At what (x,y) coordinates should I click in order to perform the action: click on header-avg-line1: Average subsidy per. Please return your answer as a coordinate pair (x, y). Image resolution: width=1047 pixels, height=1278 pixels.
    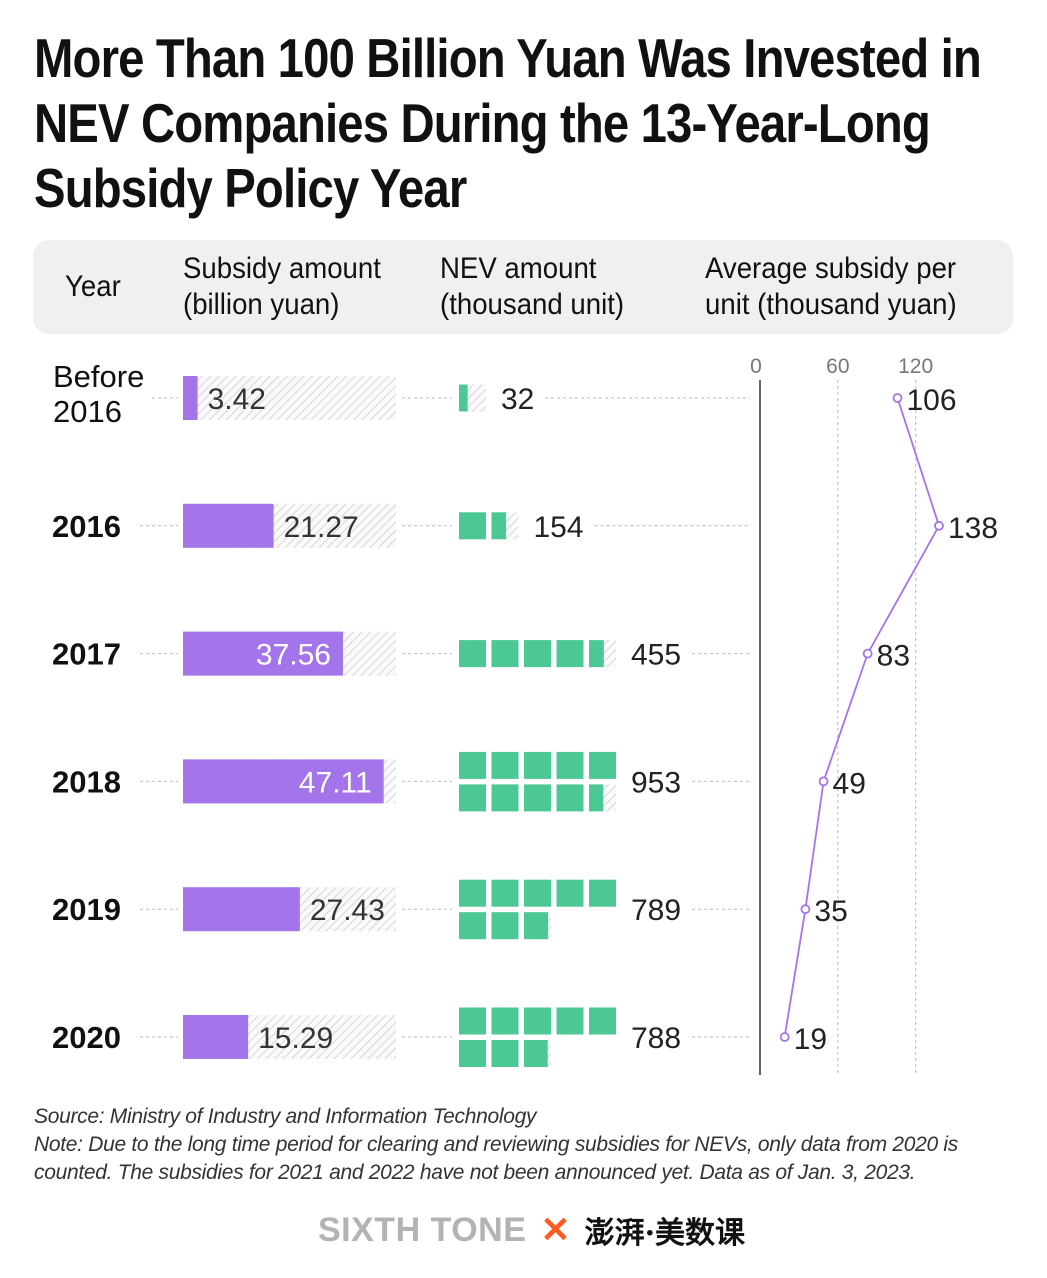
    Looking at the image, I should click on (831, 268).